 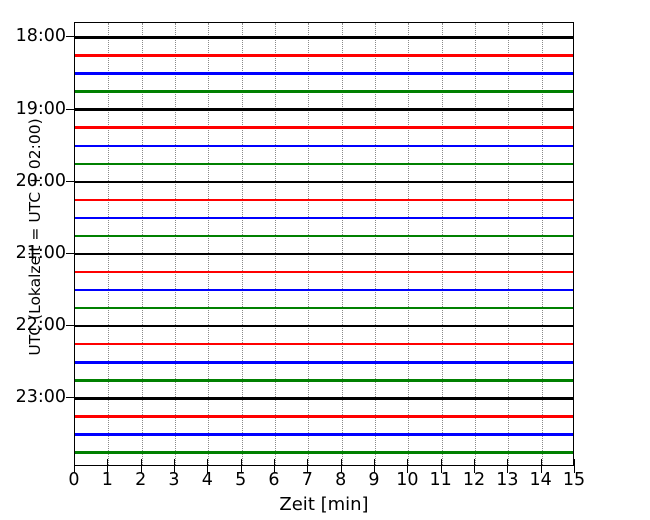 What do you see at coordinates (40, 180) in the screenshot?
I see `y-tick-label: 20:00` at bounding box center [40, 180].